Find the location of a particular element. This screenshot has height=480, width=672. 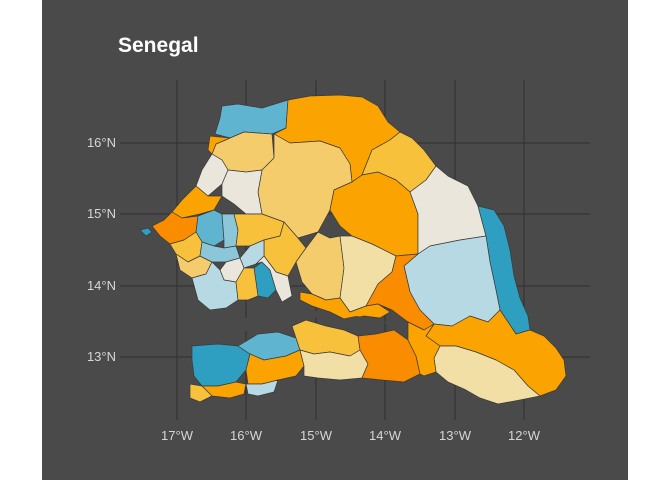

x-tick-17w: 17°W is located at coordinates (177, 435).